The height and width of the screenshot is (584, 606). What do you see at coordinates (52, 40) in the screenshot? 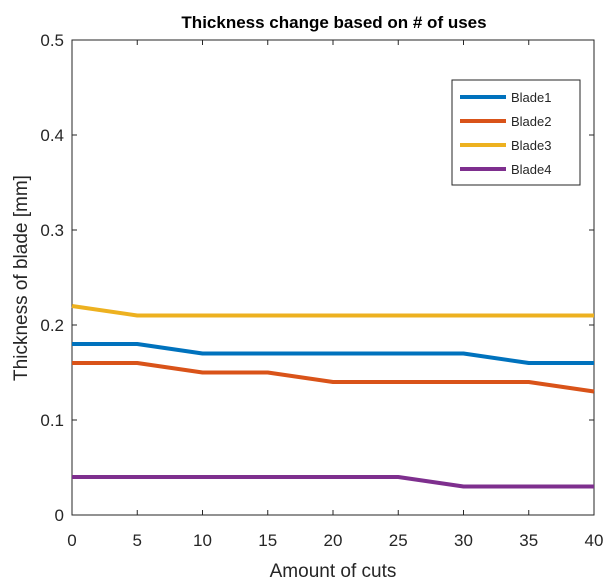
I see `y-tick-label: 0.5` at bounding box center [52, 40].